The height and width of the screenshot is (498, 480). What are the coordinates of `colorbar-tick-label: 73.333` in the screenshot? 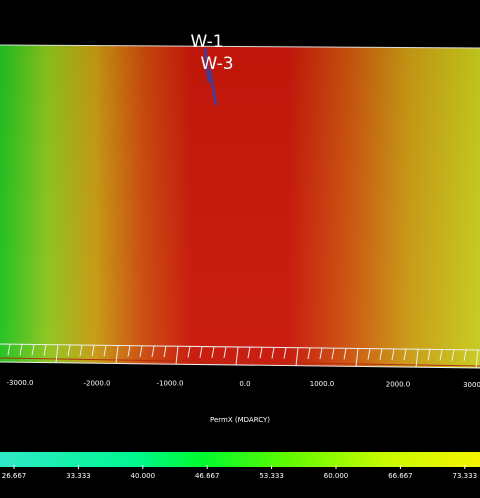 It's located at (465, 476).